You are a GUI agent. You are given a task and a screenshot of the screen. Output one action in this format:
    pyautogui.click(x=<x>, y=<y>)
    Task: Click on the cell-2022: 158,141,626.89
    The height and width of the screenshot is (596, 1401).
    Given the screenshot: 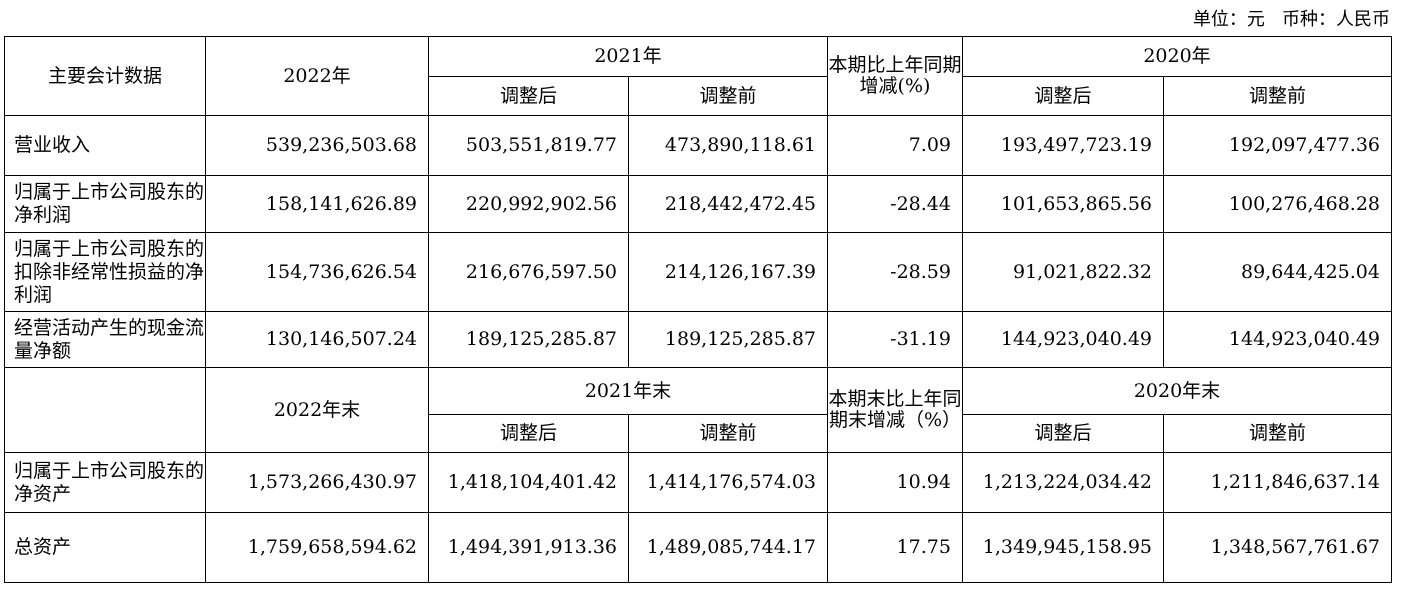 What is the action you would take?
    pyautogui.click(x=317, y=204)
    